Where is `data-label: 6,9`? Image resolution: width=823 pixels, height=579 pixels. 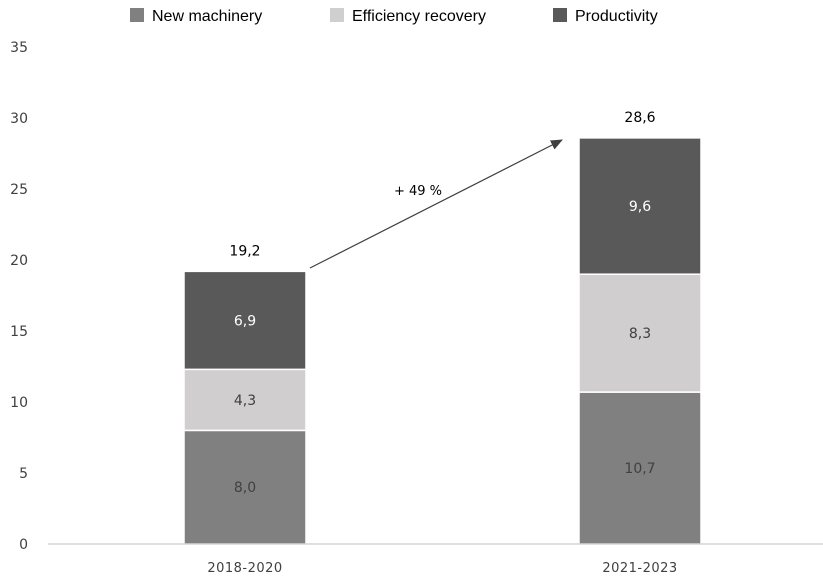
data-label: 6,9 is located at coordinates (245, 321).